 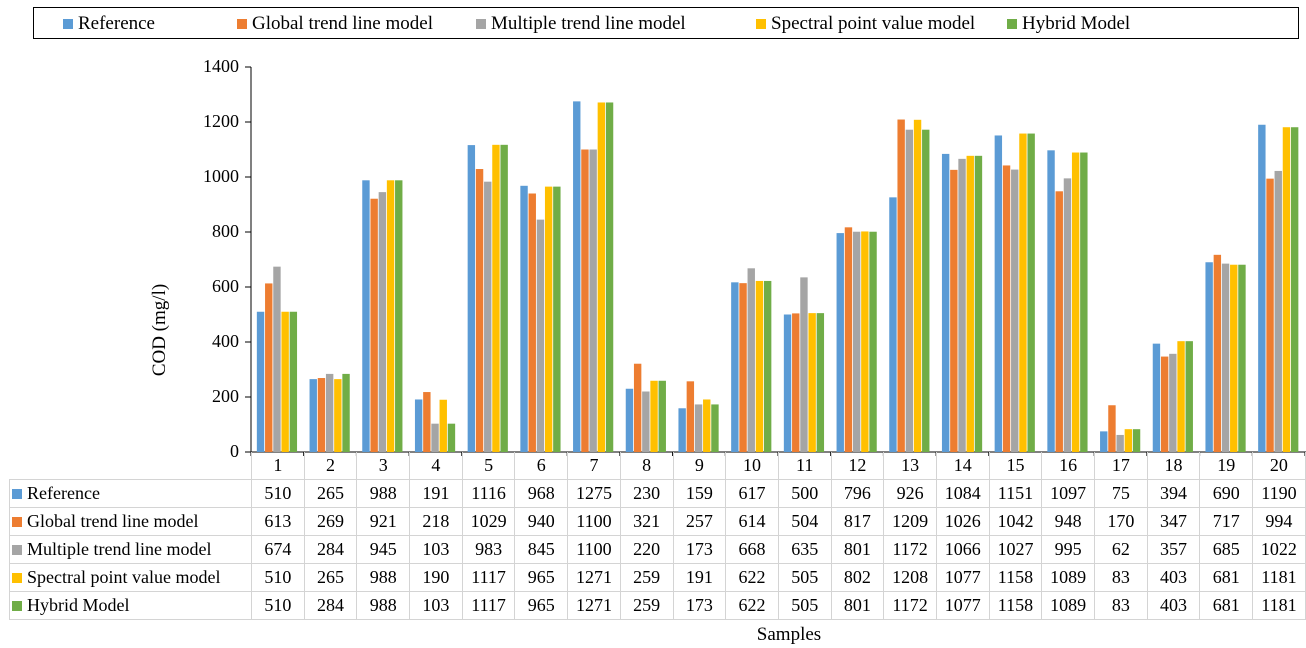 I want to click on table-cell: 1100, so click(x=594, y=521).